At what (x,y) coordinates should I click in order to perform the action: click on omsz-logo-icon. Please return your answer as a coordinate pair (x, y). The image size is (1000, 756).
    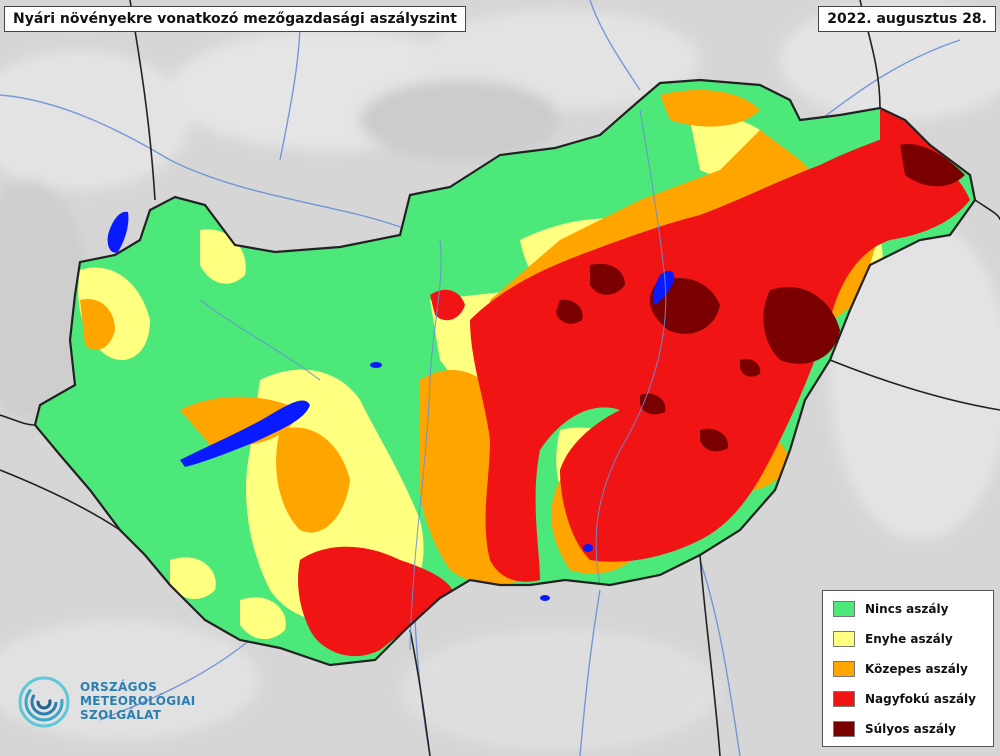
    Looking at the image, I should click on (44, 702).